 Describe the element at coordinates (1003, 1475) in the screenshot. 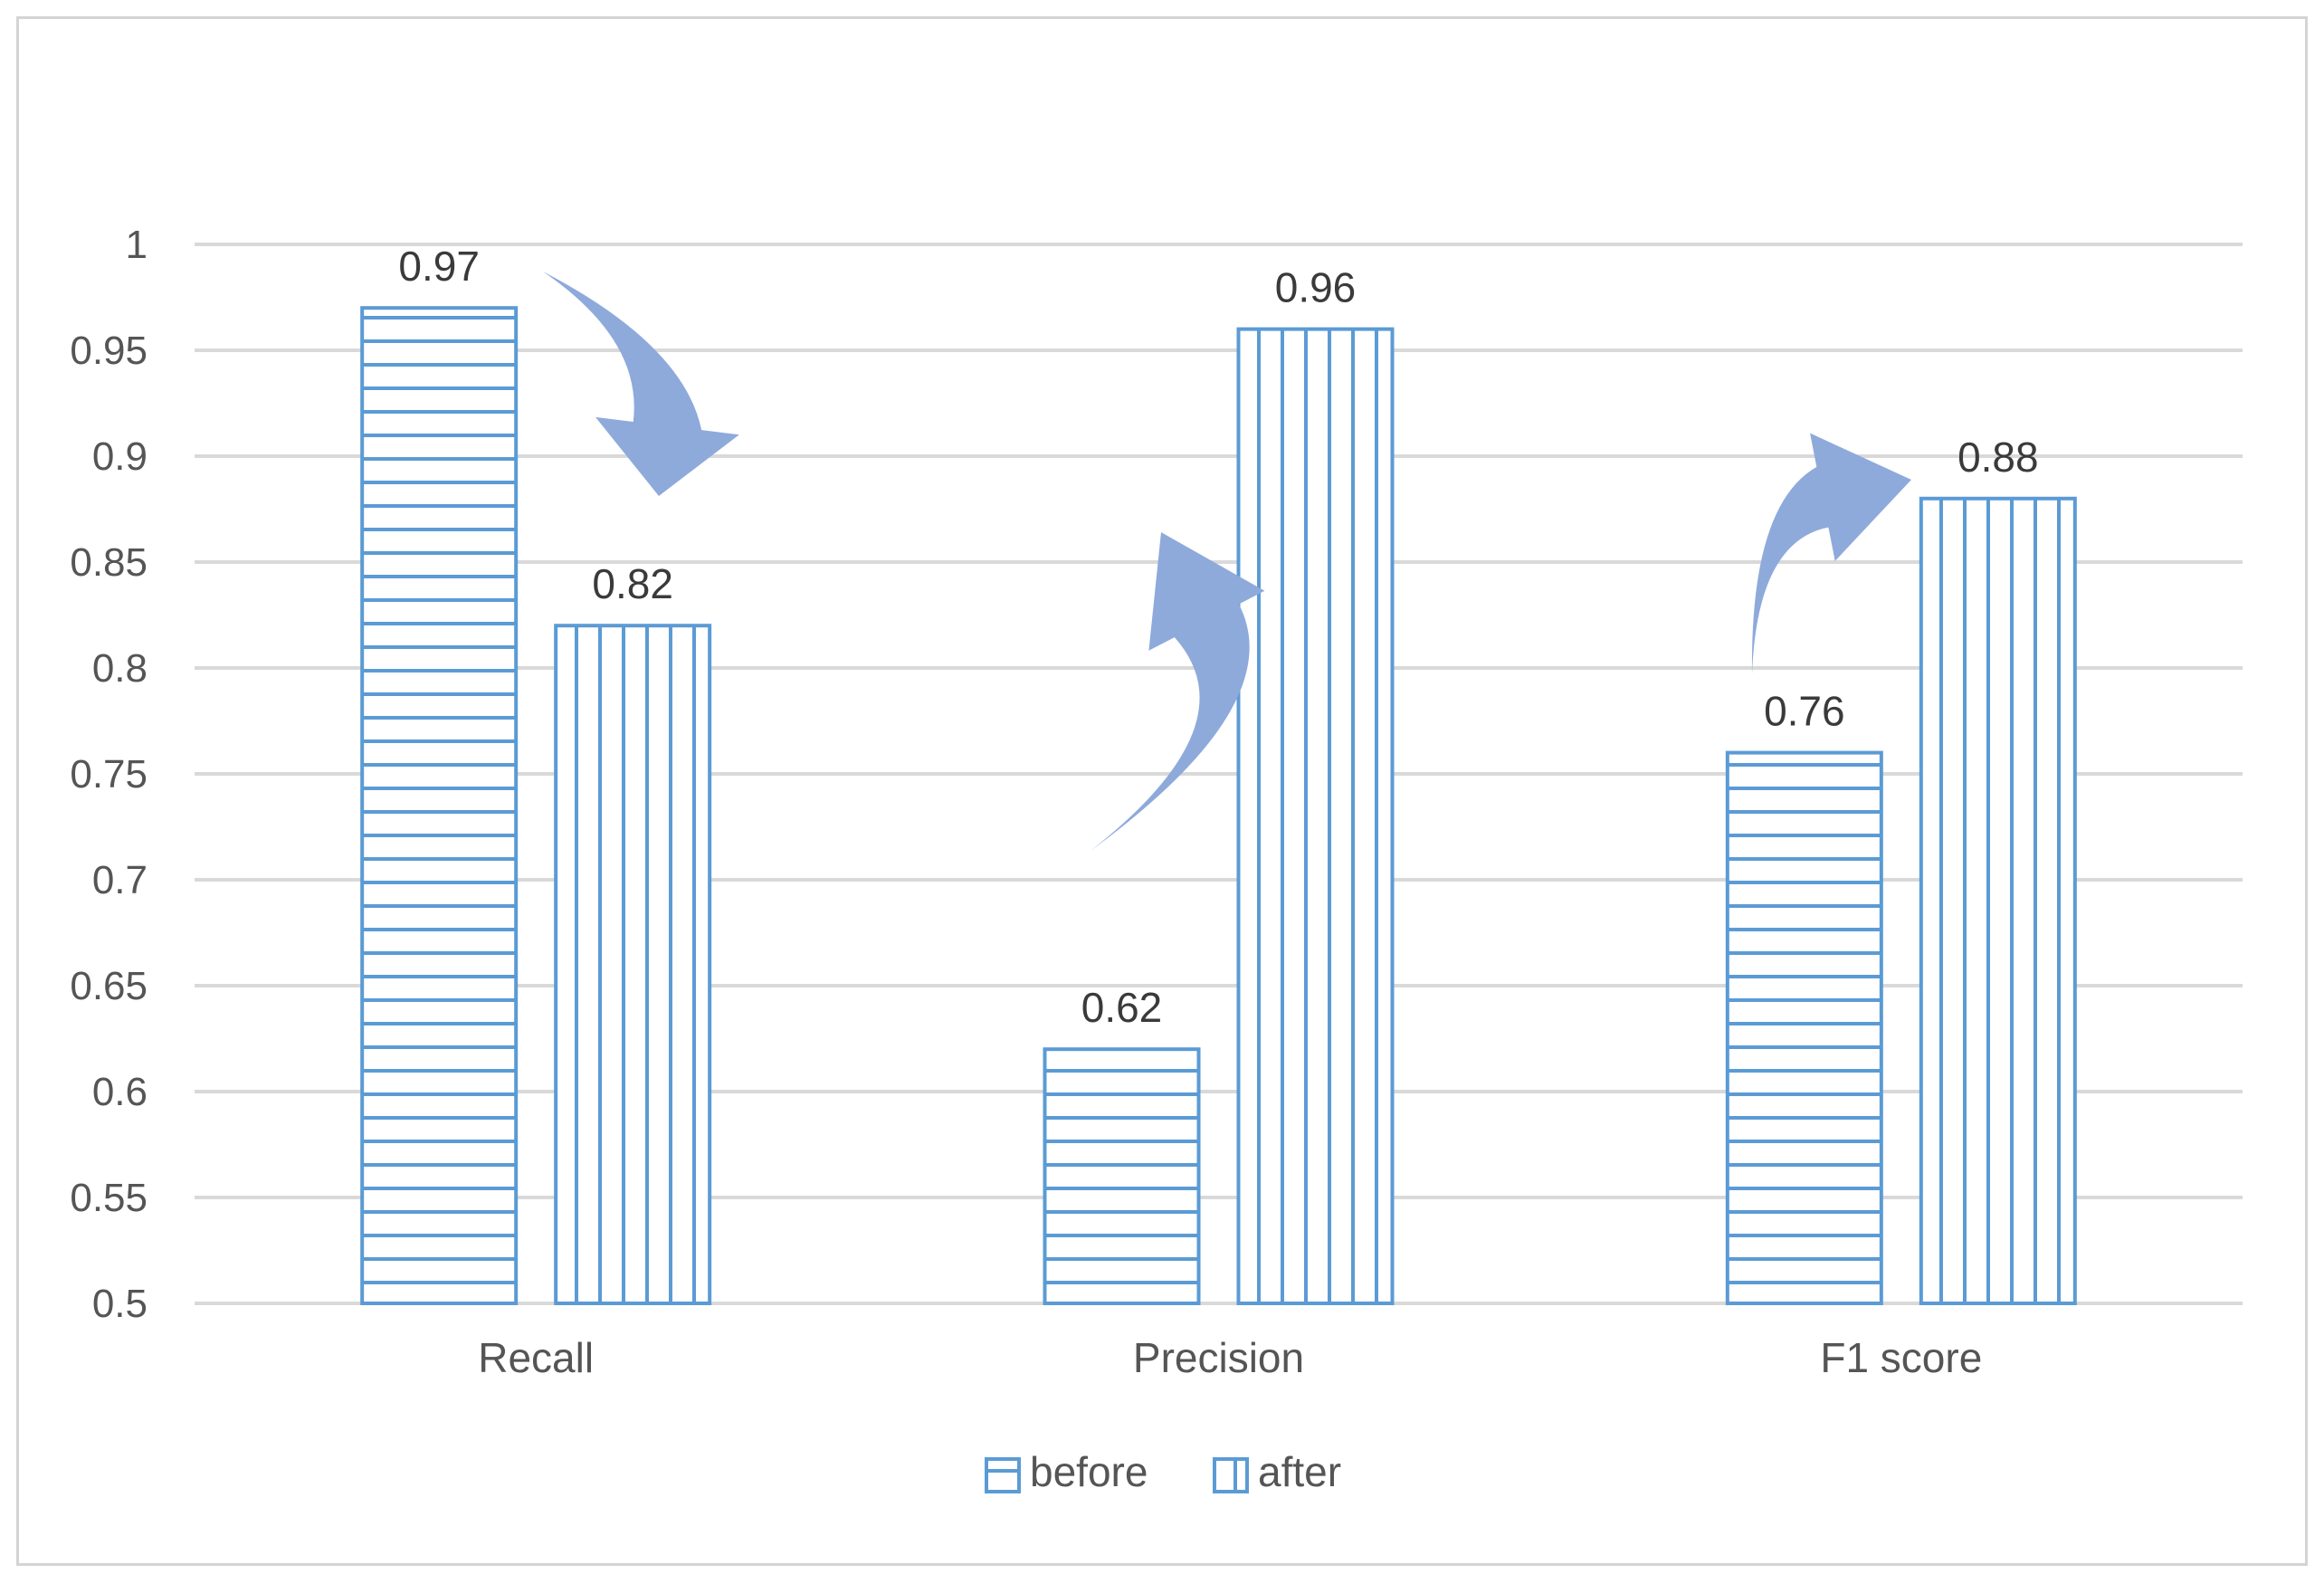

I see `legend-swatch-before` at that location.